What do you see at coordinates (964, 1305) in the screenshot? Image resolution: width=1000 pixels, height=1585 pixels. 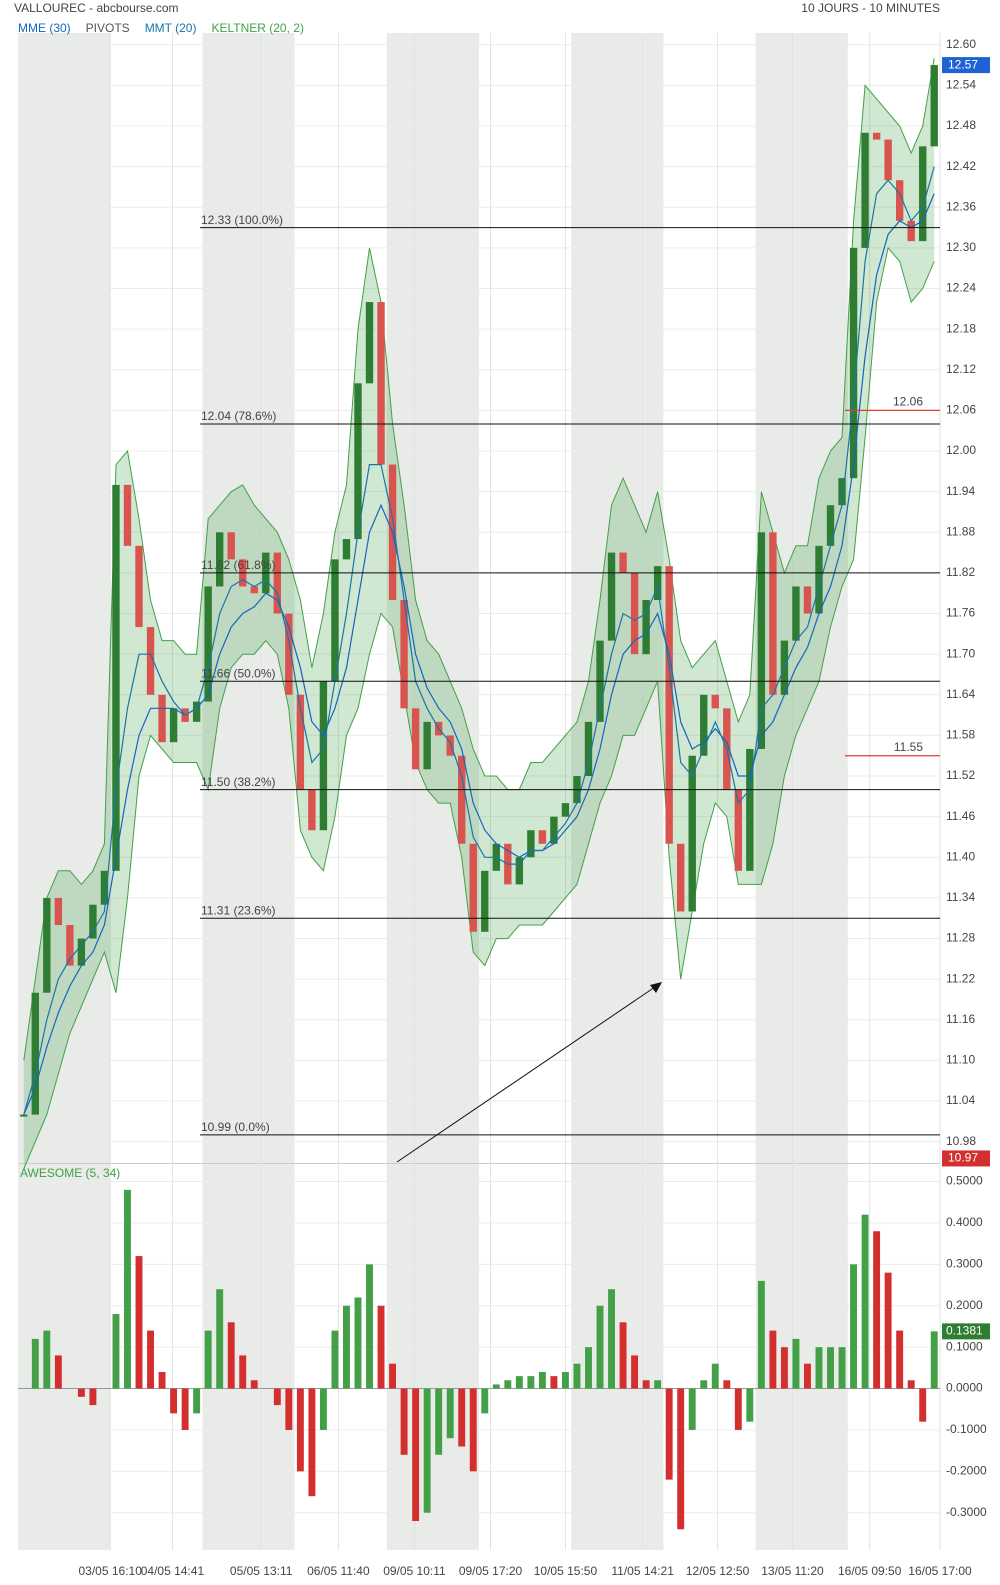 I see `y-tick-label: 0.2000` at bounding box center [964, 1305].